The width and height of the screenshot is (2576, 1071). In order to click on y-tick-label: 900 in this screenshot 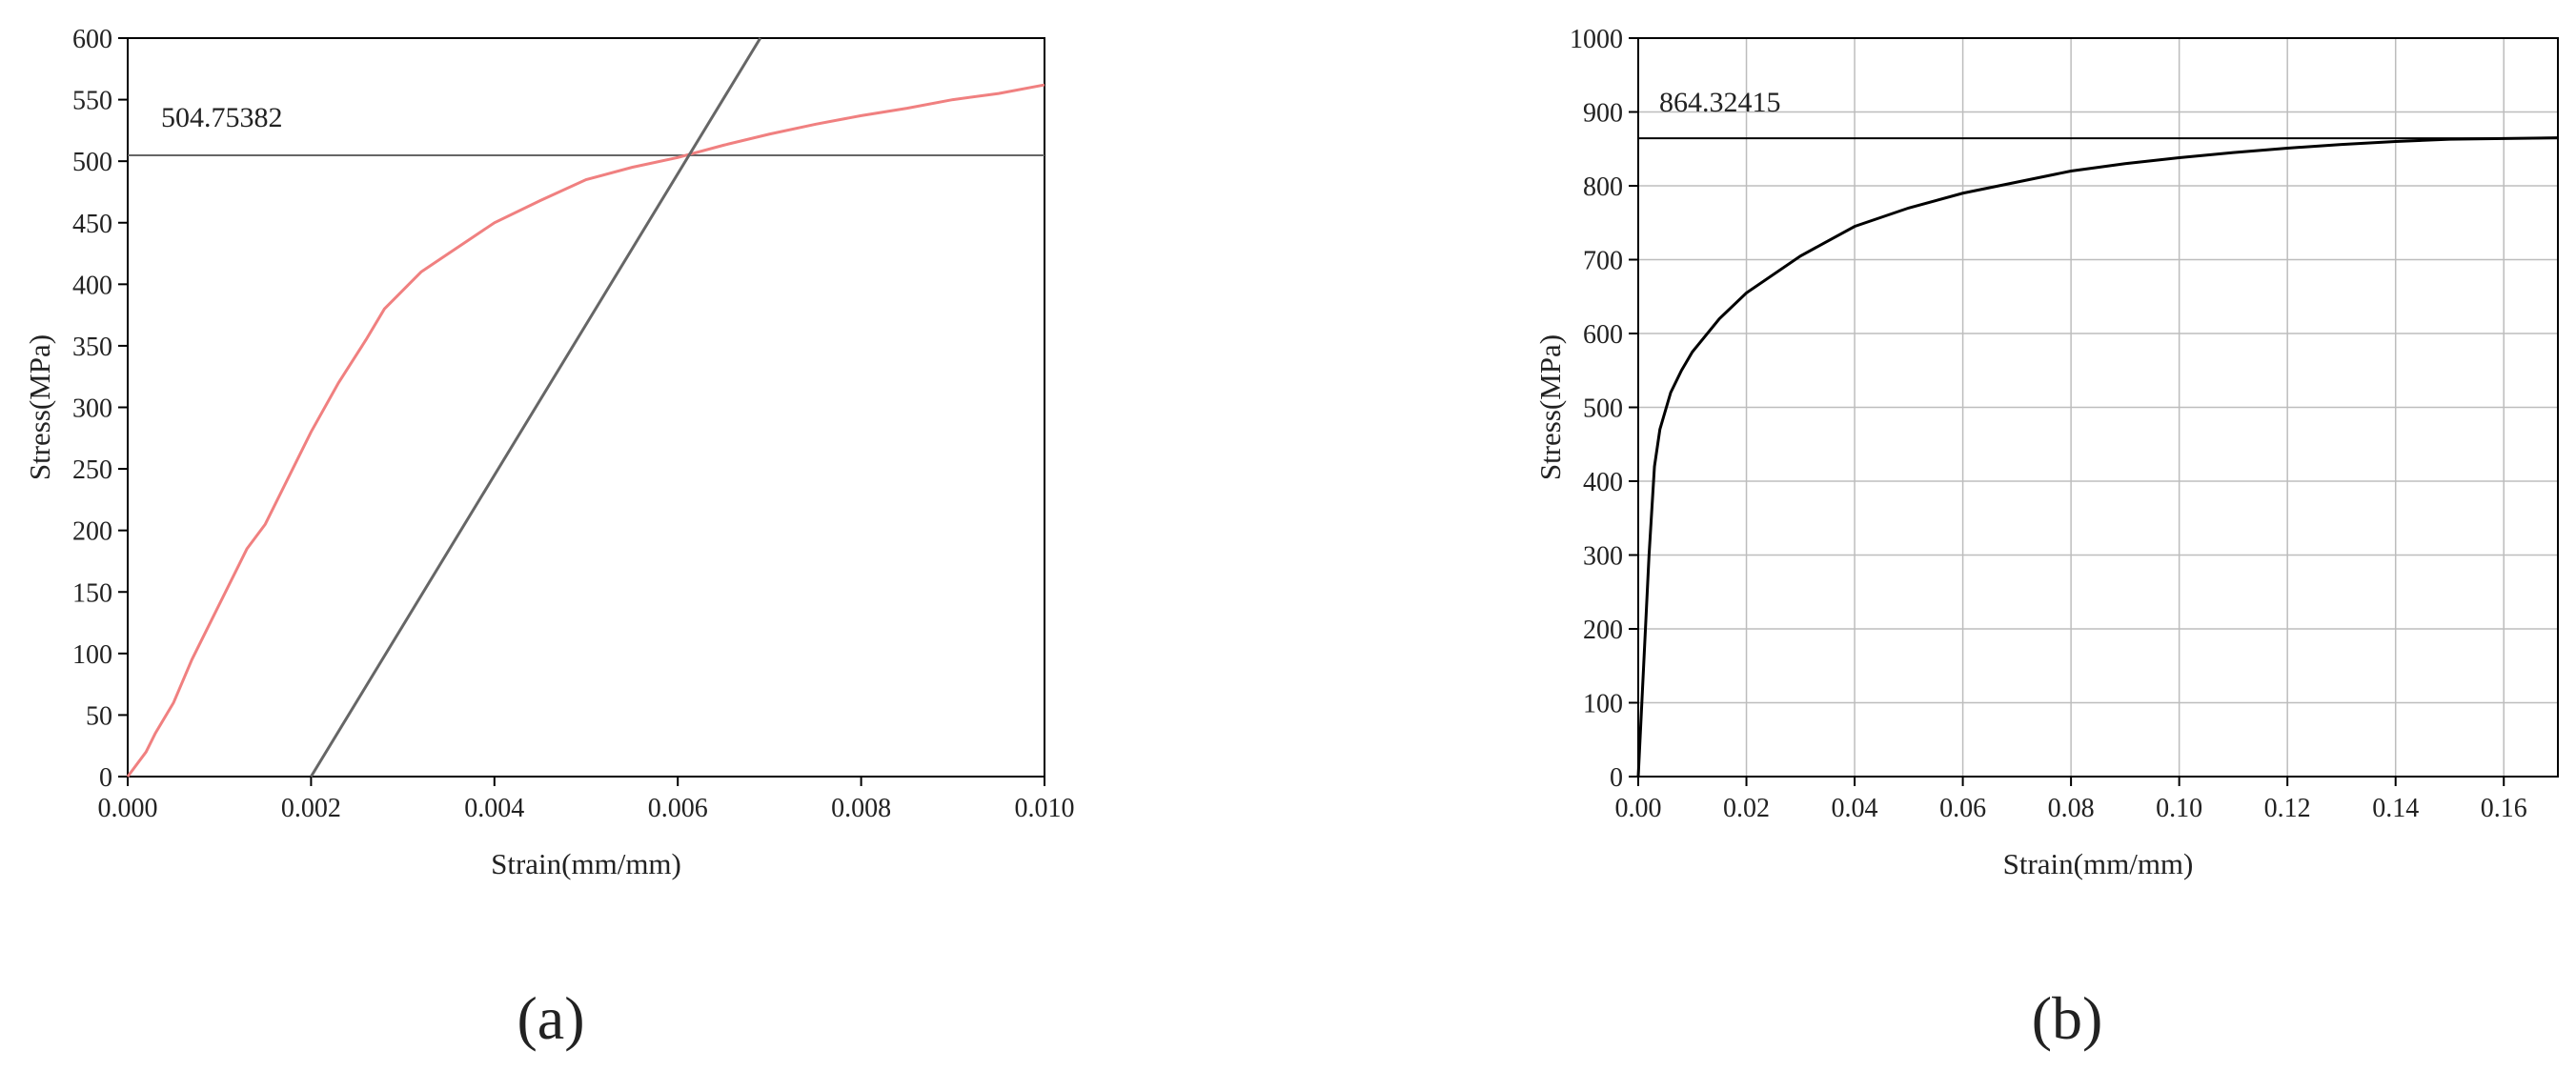, I will do `click(1603, 114)`.